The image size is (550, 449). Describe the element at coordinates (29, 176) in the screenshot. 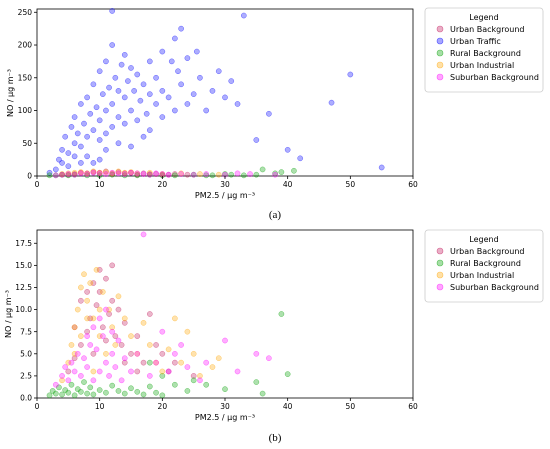

I see `y-tick-label: 0` at that location.